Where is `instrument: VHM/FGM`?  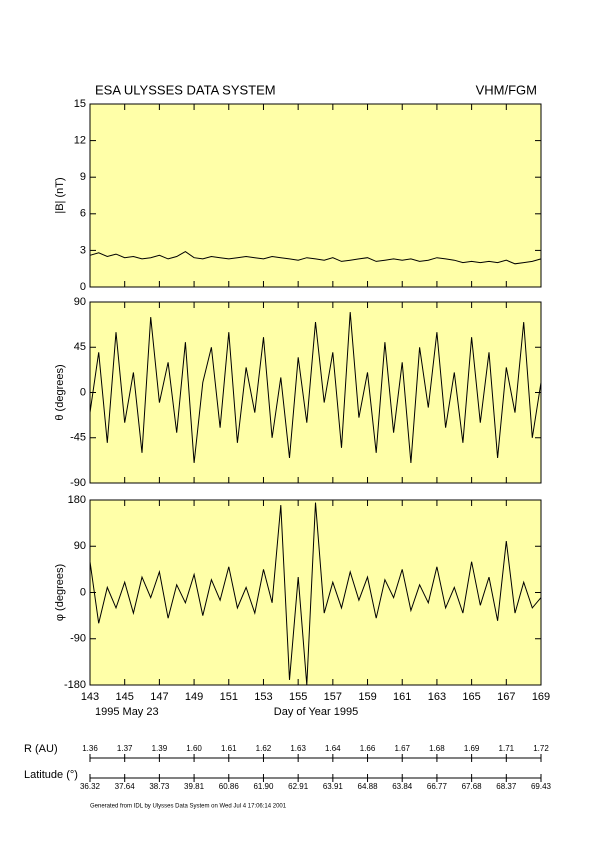 instrument: VHM/FGM is located at coordinates (506, 89).